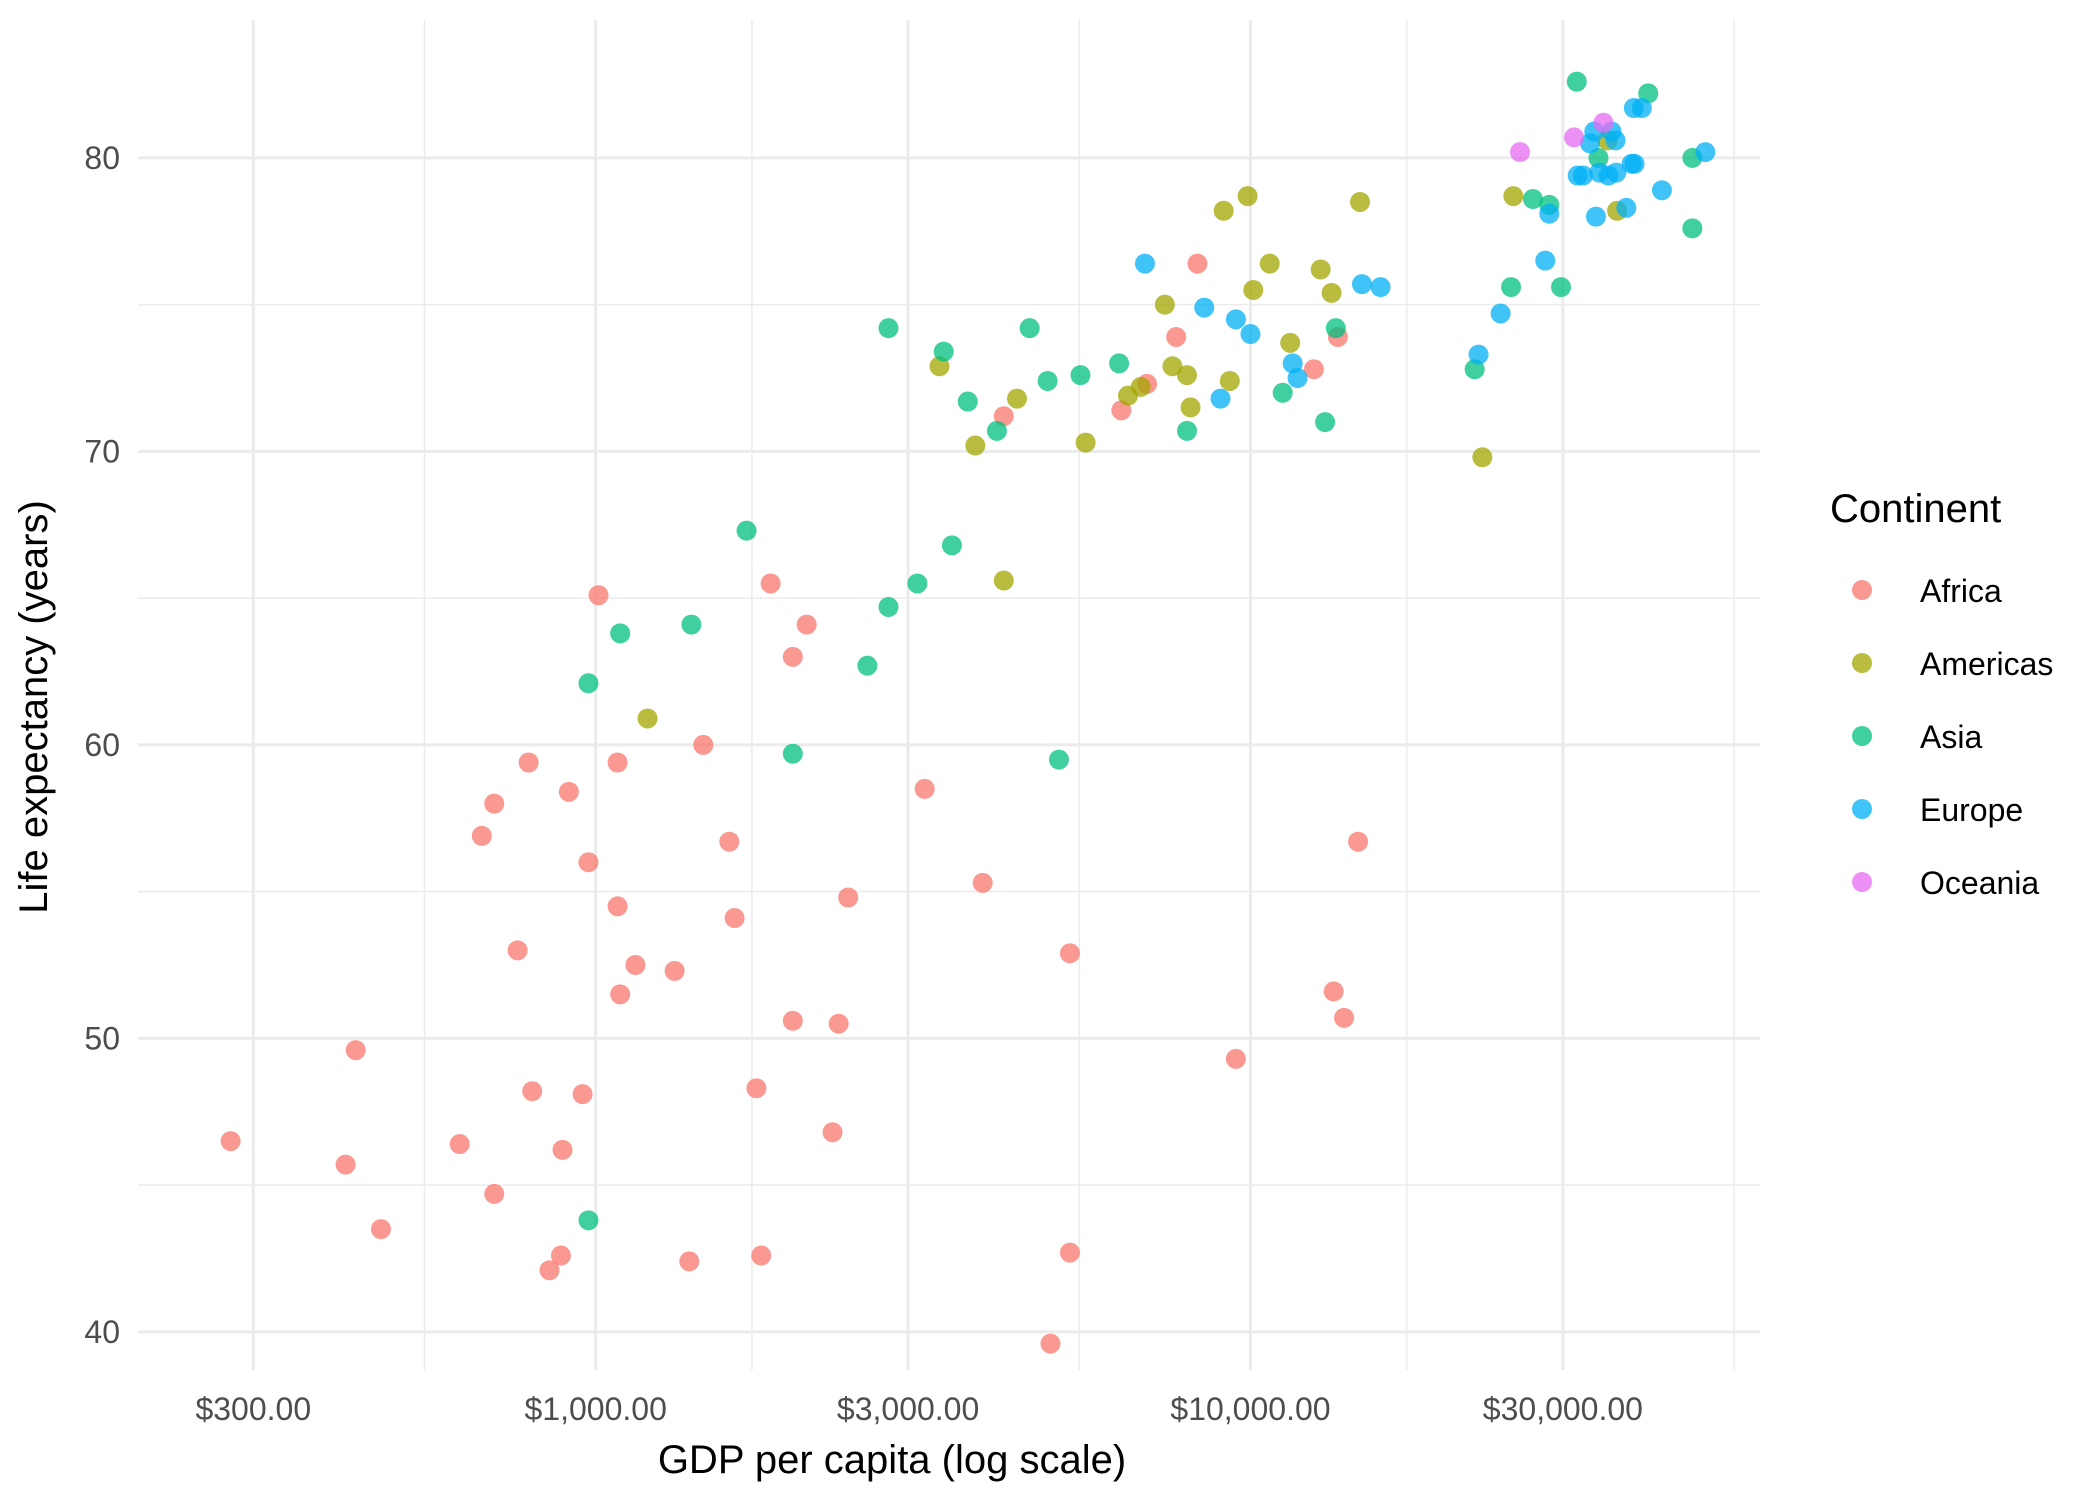 This screenshot has height=1500, width=2100. What do you see at coordinates (1862, 736) in the screenshot?
I see `legend-key-asia` at bounding box center [1862, 736].